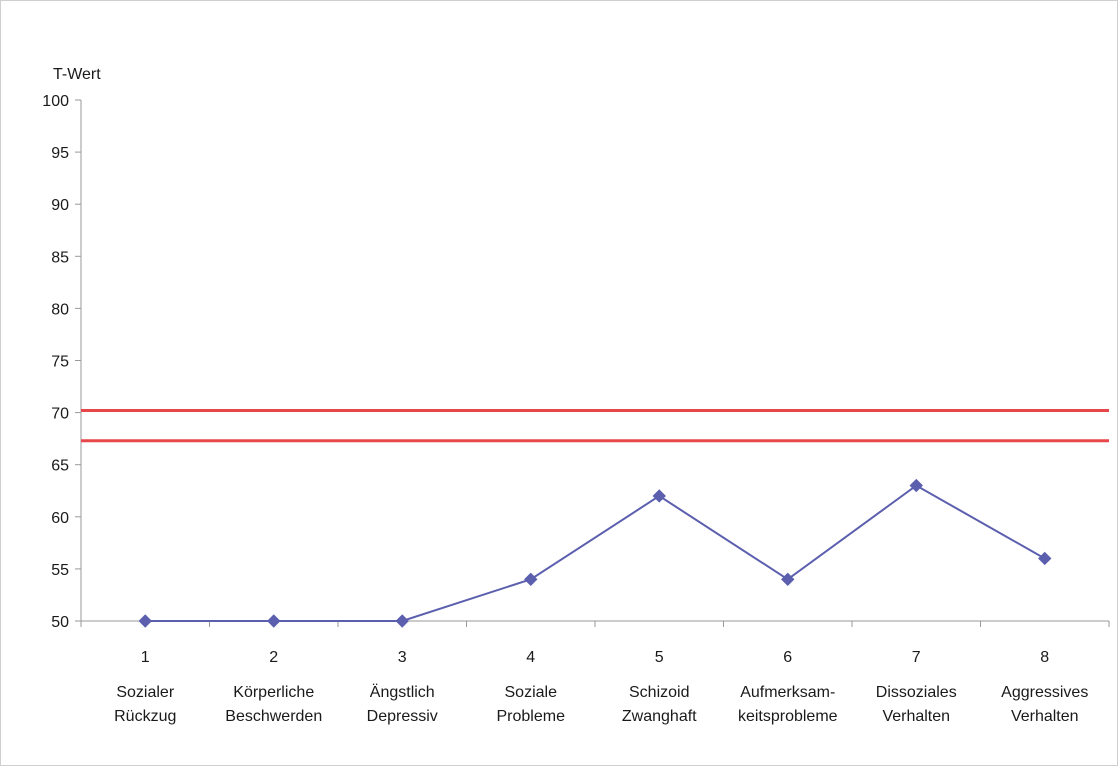 This screenshot has width=1118, height=767. What do you see at coordinates (60, 309) in the screenshot?
I see `y-tick-label: 80` at bounding box center [60, 309].